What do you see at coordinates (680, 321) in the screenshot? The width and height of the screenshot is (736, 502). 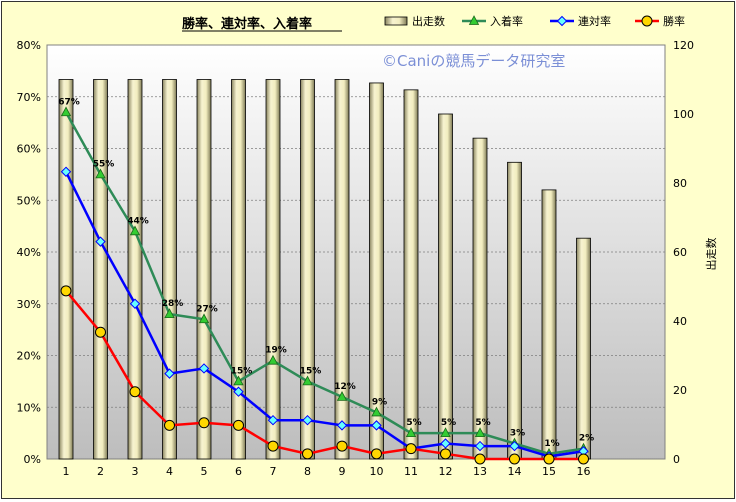 I see `y-right-tick-label: 40` at bounding box center [680, 321].